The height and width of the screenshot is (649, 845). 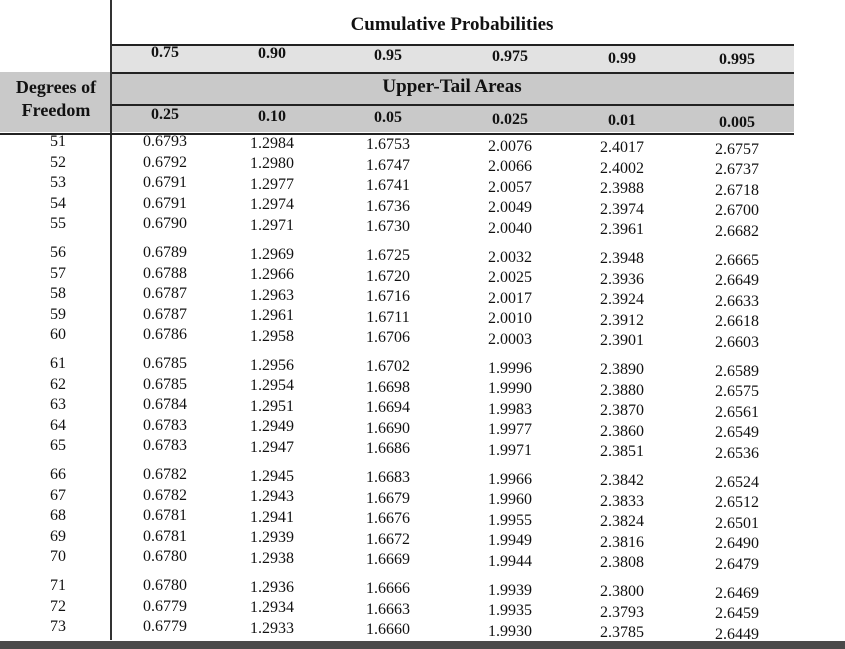 What do you see at coordinates (510, 57) in the screenshot?
I see `cumulative-prob: 0.975` at bounding box center [510, 57].